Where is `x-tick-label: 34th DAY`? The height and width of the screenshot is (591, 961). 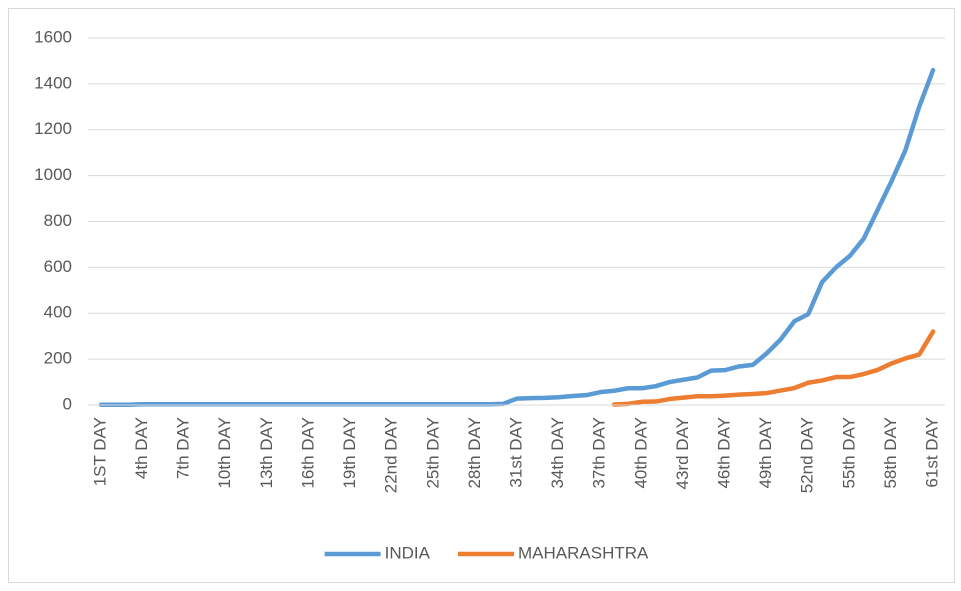
x-tick-label: 34th DAY is located at coordinates (557, 453).